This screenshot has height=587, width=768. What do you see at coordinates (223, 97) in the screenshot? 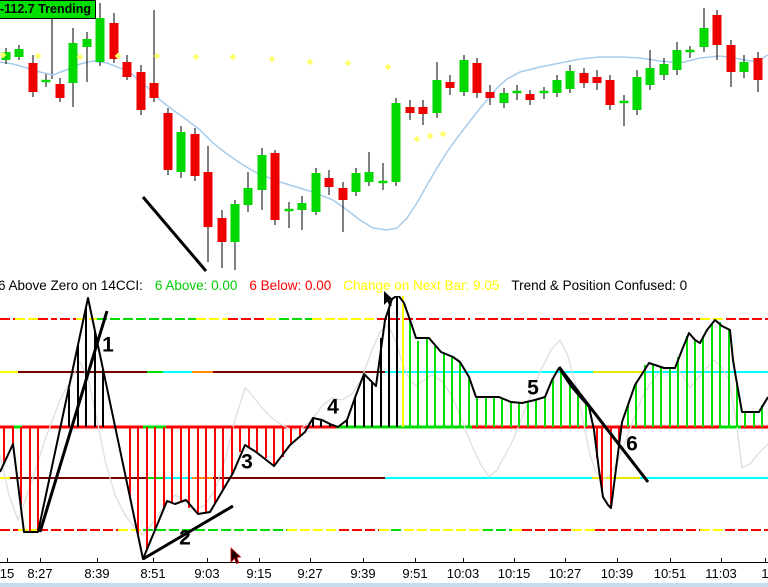
I see `trend-dots` at bounding box center [223, 97].